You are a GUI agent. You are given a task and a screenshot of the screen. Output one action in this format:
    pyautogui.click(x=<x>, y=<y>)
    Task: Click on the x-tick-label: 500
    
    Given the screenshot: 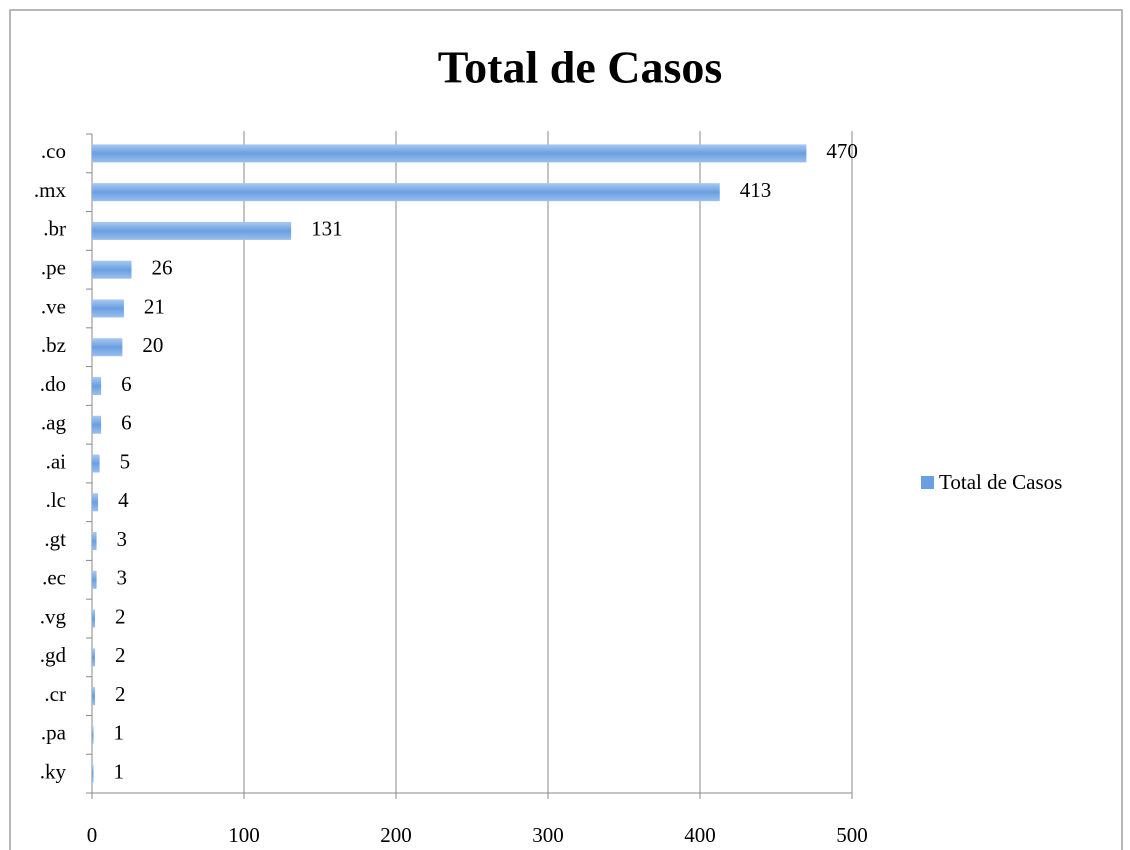 What is the action you would take?
    pyautogui.click(x=852, y=835)
    